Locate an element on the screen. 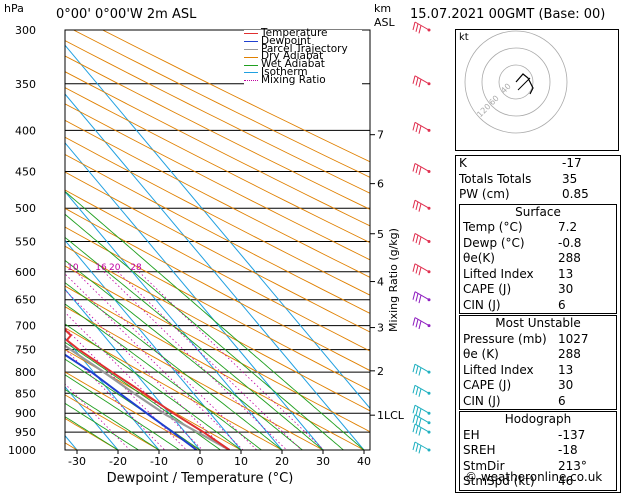  km-tick-2: 2 is located at coordinates (380, 371).